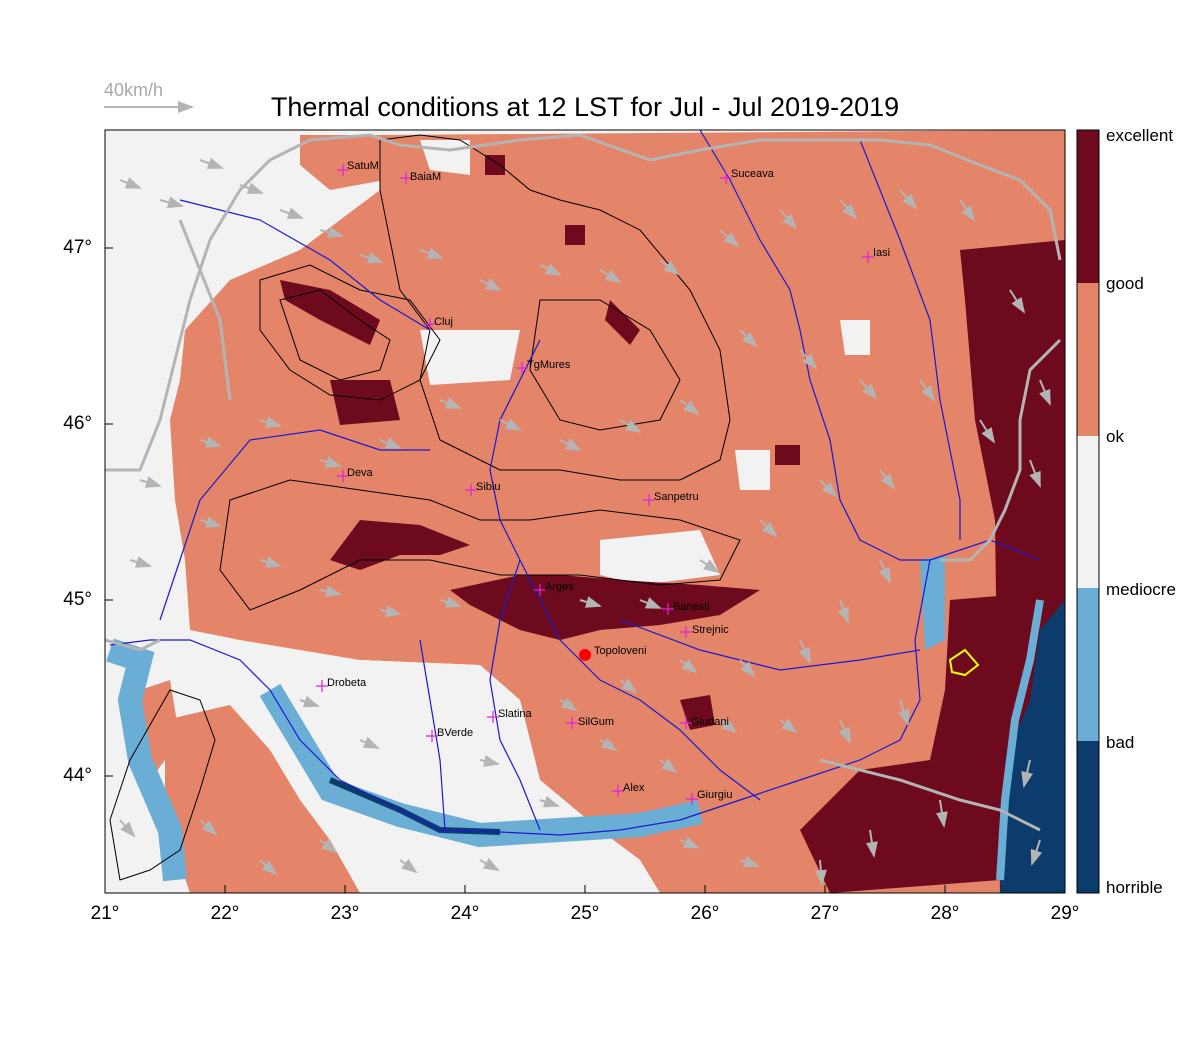  I want to click on lon-label-25: 25°, so click(585, 913).